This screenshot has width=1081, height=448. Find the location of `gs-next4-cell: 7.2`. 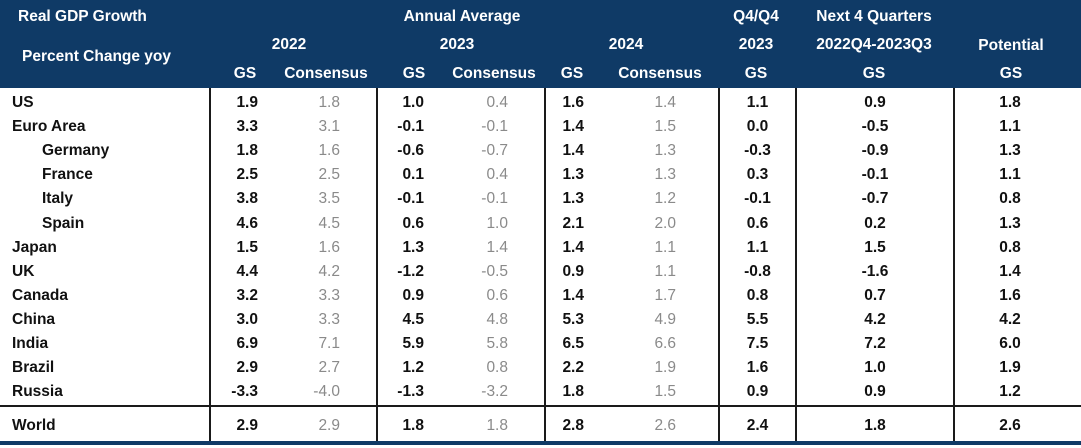

gs-next4-cell: 7.2 is located at coordinates (875, 343).